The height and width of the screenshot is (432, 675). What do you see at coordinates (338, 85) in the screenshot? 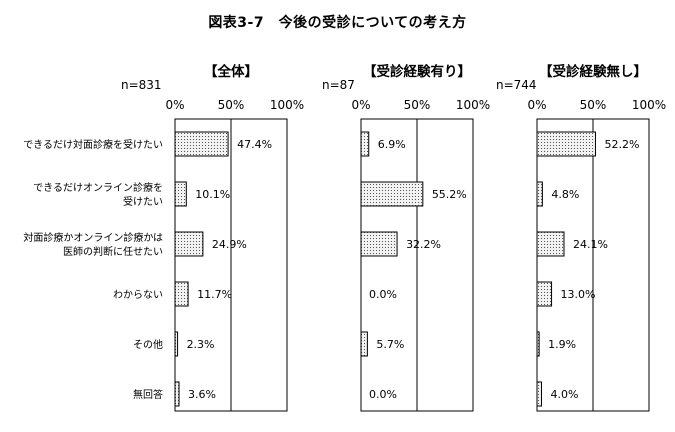
I see `sample-size-label: n=87` at bounding box center [338, 85].